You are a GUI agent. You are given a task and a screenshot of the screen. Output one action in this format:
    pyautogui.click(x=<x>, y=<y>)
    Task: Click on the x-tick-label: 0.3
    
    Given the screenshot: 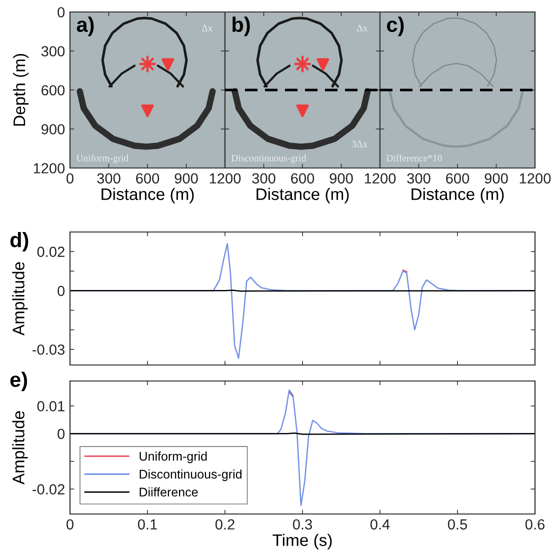 What is the action you would take?
    pyautogui.click(x=302, y=524)
    